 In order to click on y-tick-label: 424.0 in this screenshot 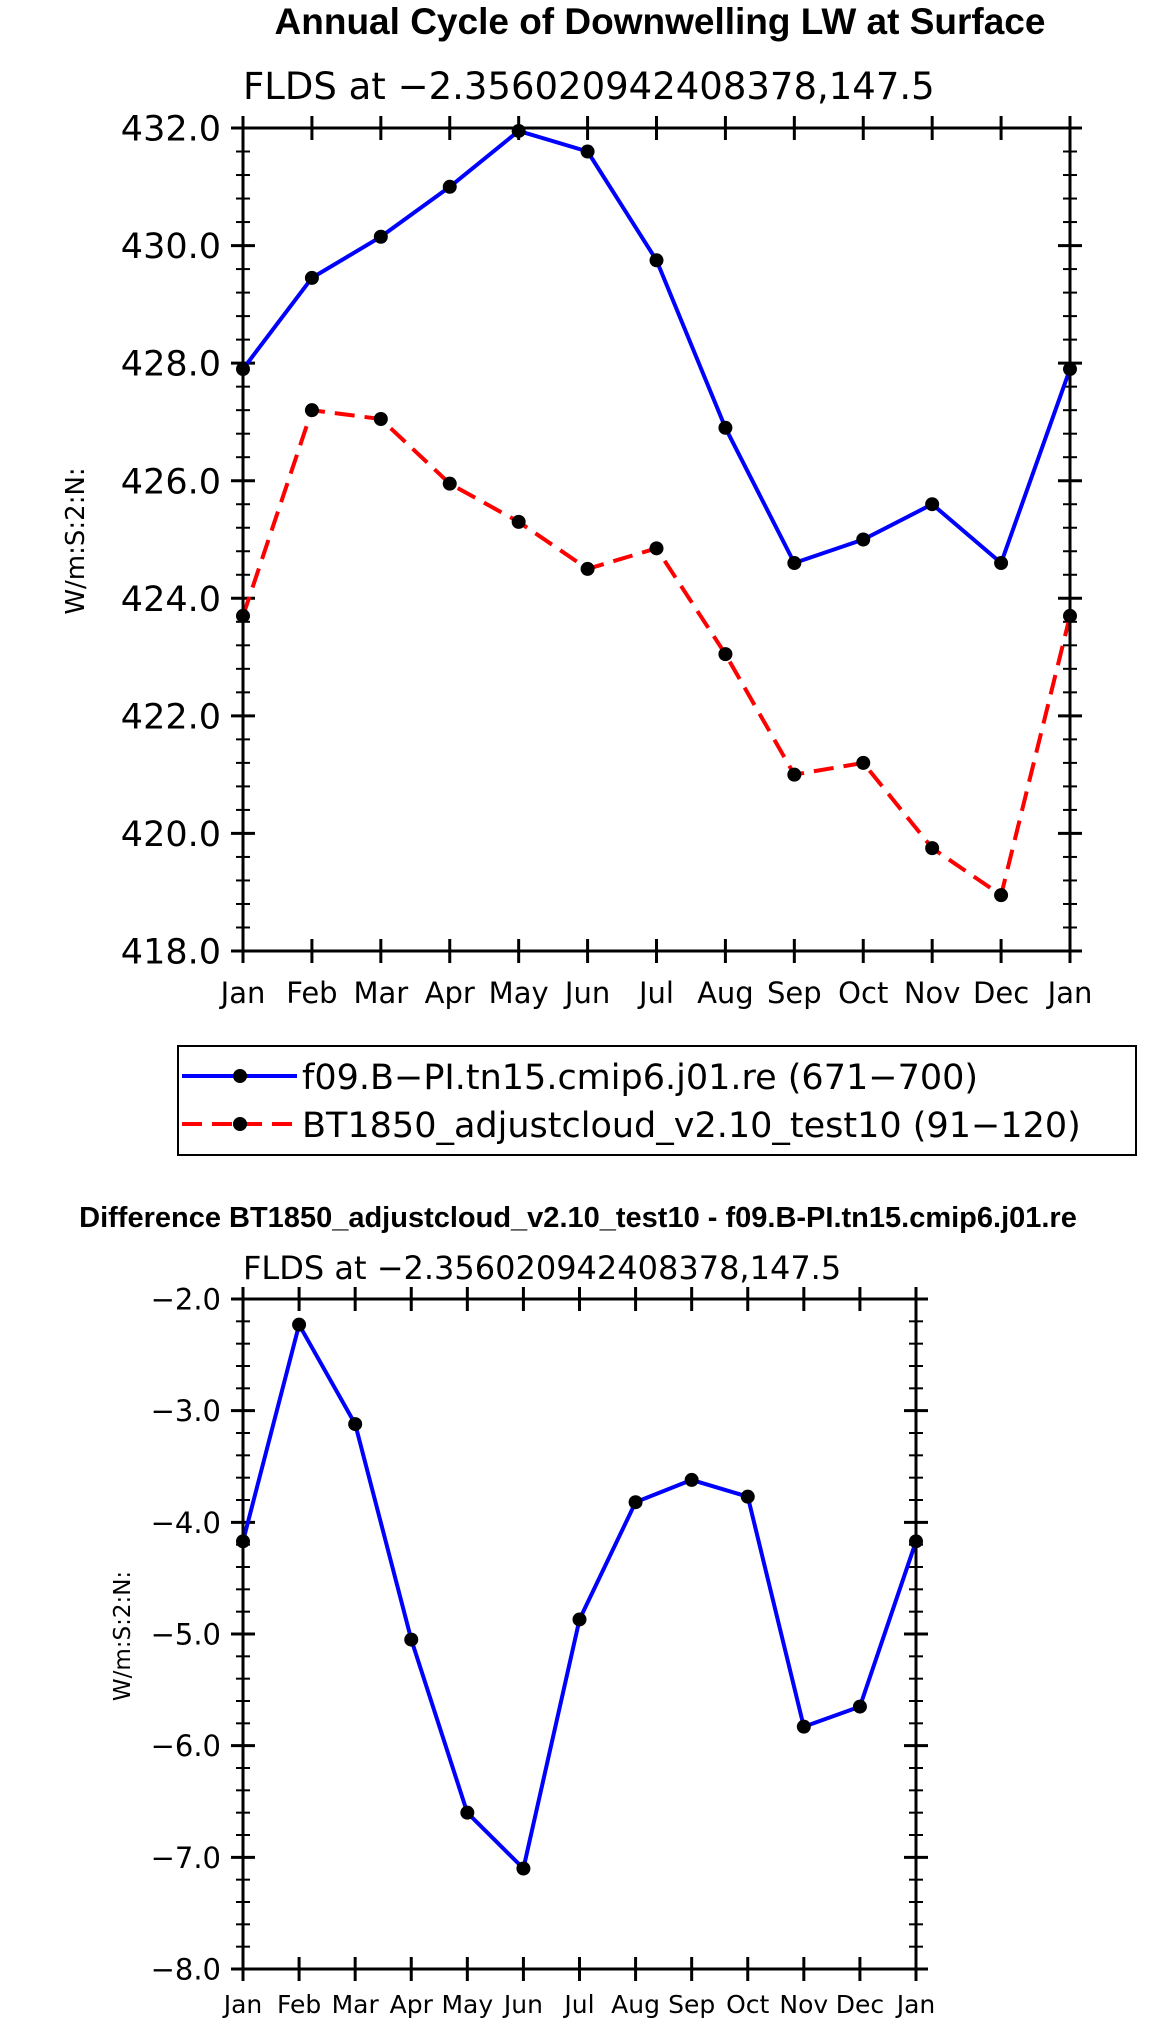, I will do `click(171, 600)`.